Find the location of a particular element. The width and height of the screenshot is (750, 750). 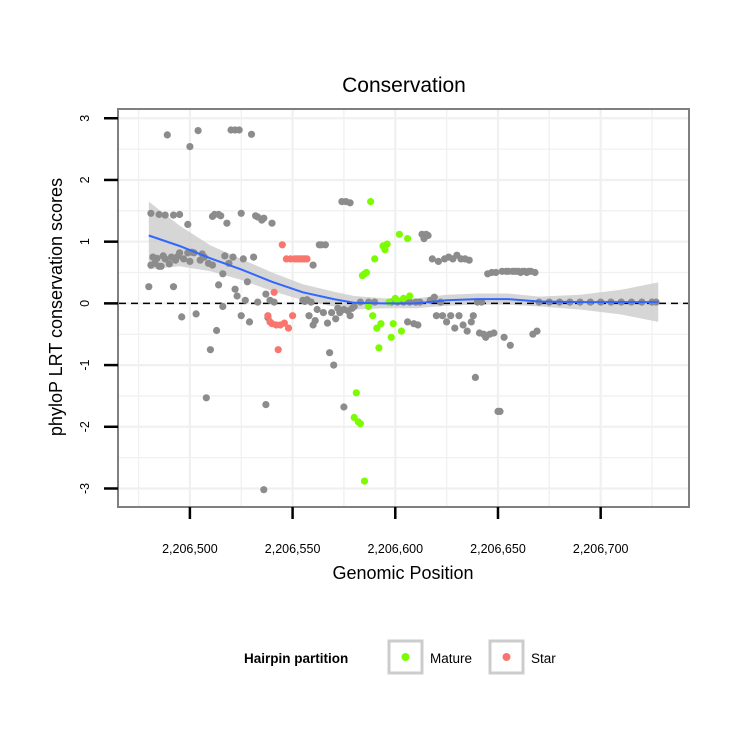

x-axis-title: Genomic Position is located at coordinates (402, 573).